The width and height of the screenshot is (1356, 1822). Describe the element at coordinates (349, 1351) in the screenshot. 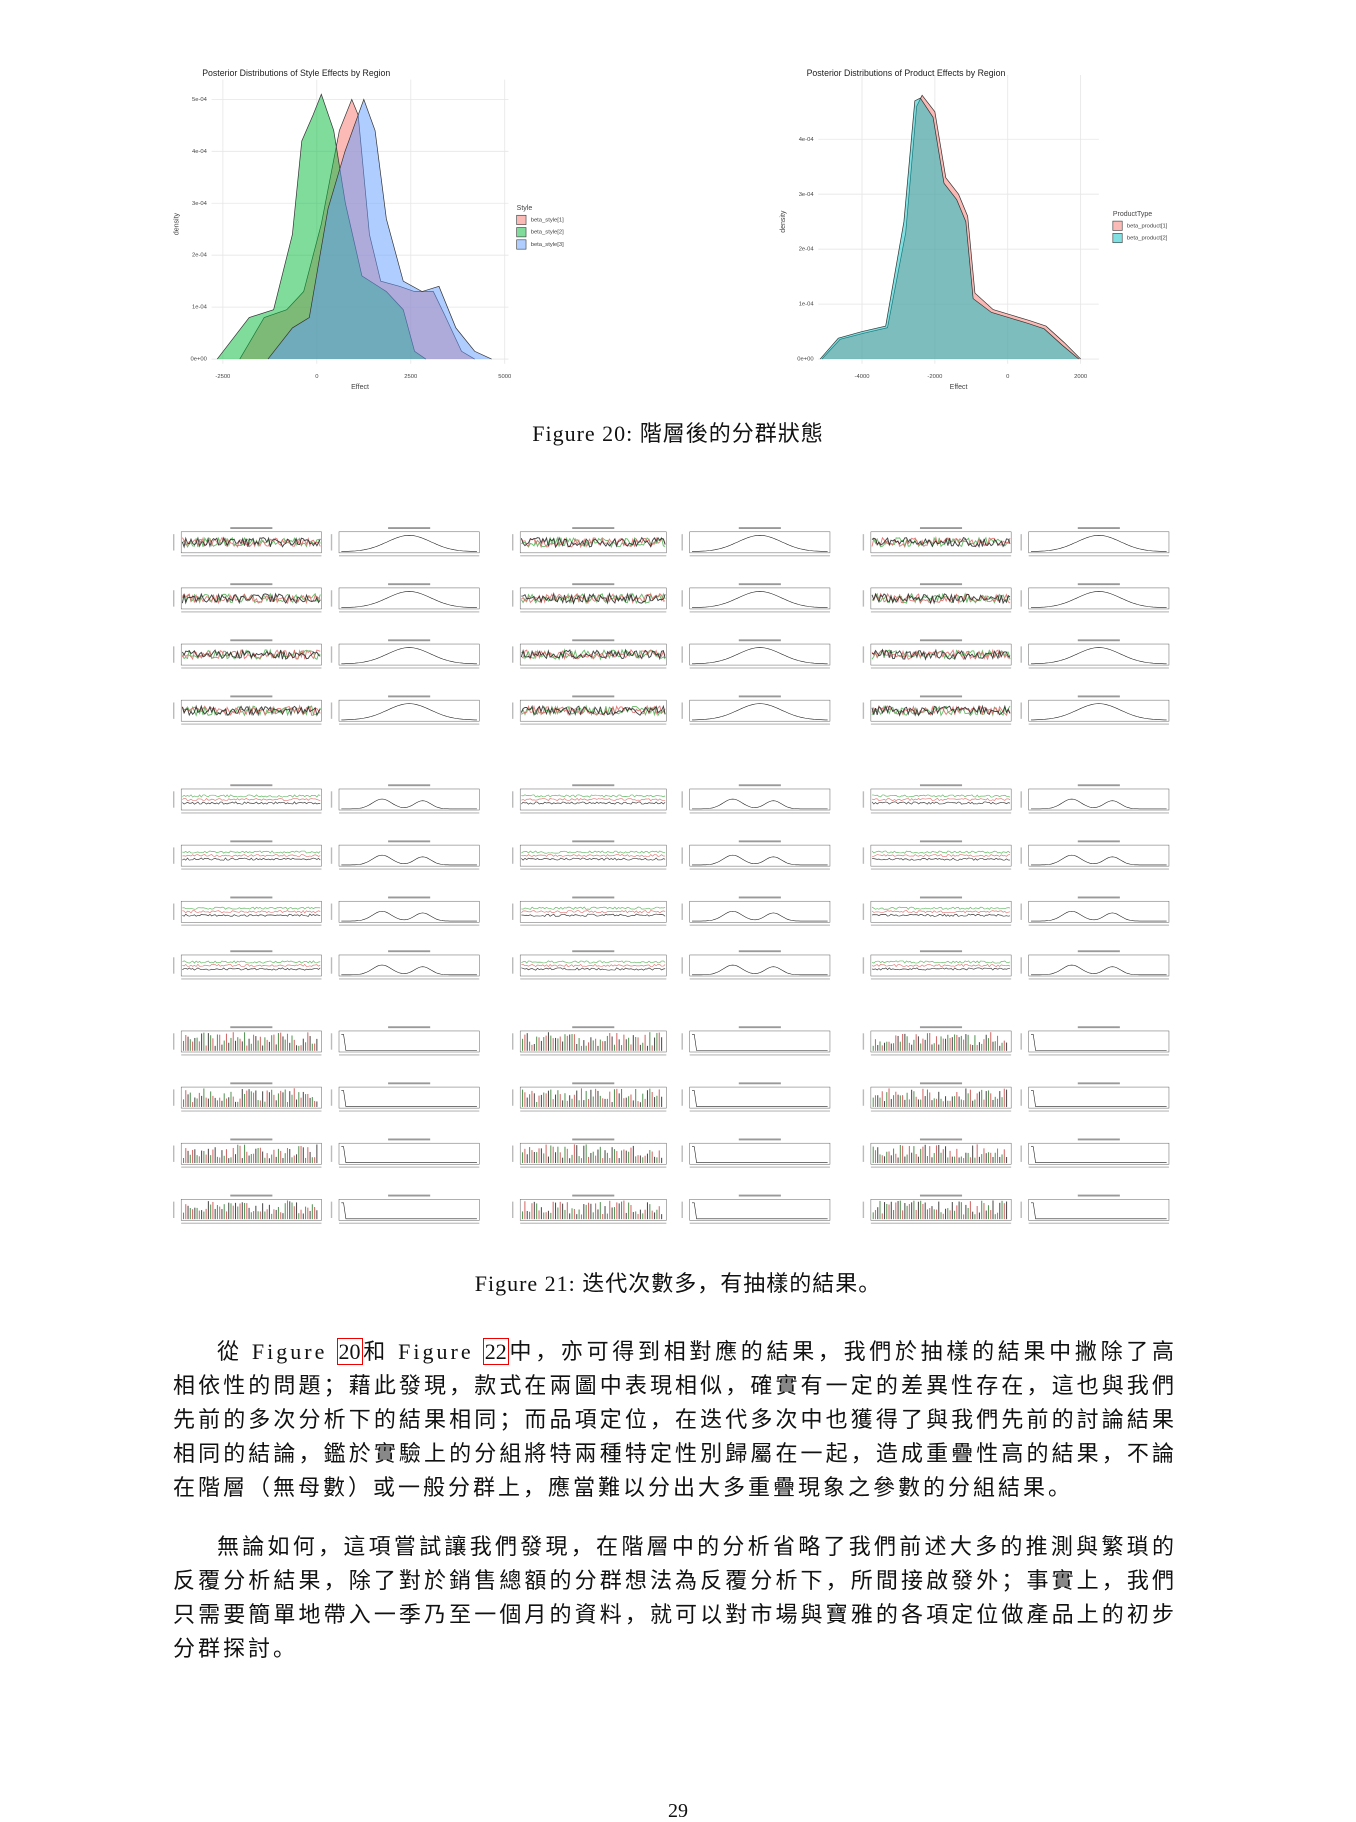

I see `figure-link: 20` at that location.